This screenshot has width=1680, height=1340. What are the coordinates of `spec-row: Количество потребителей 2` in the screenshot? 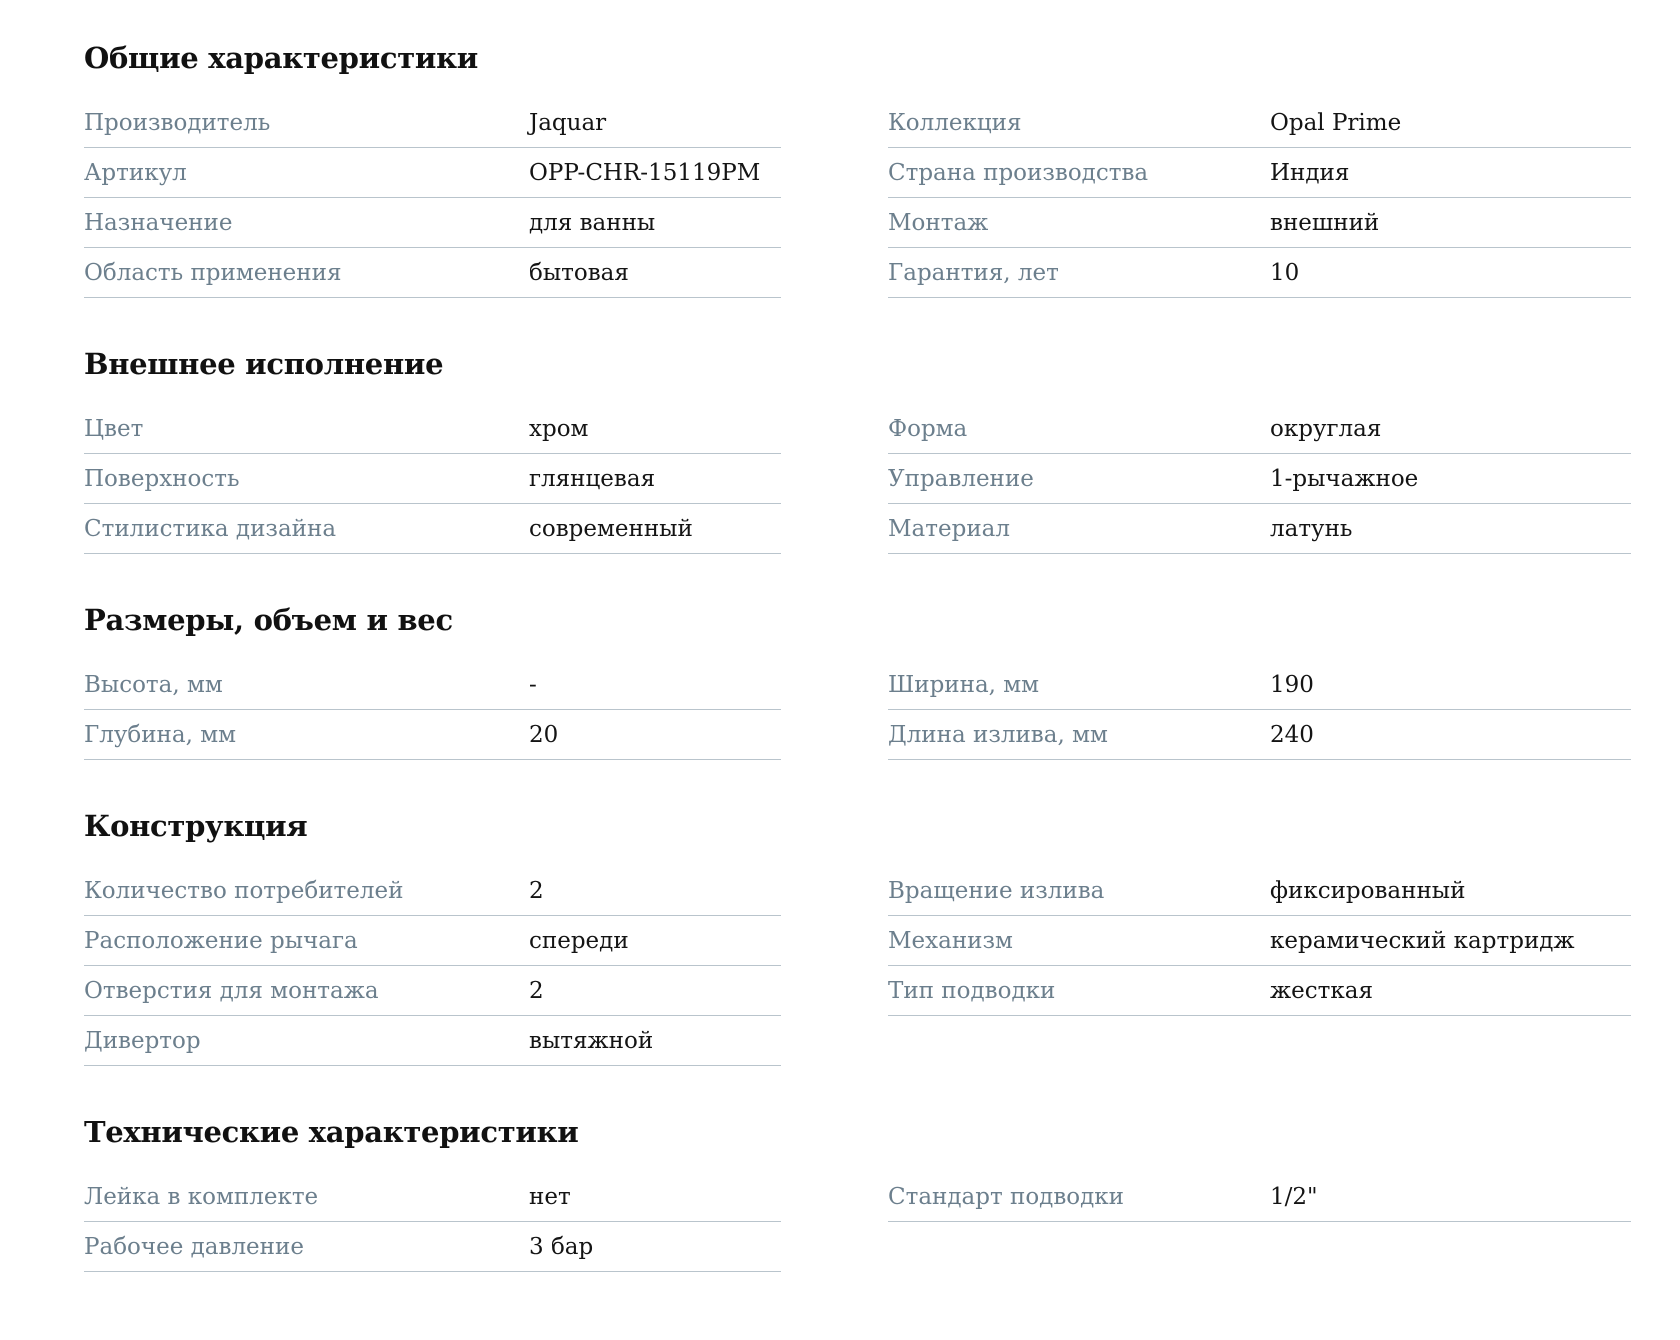 It's located at (432, 891).